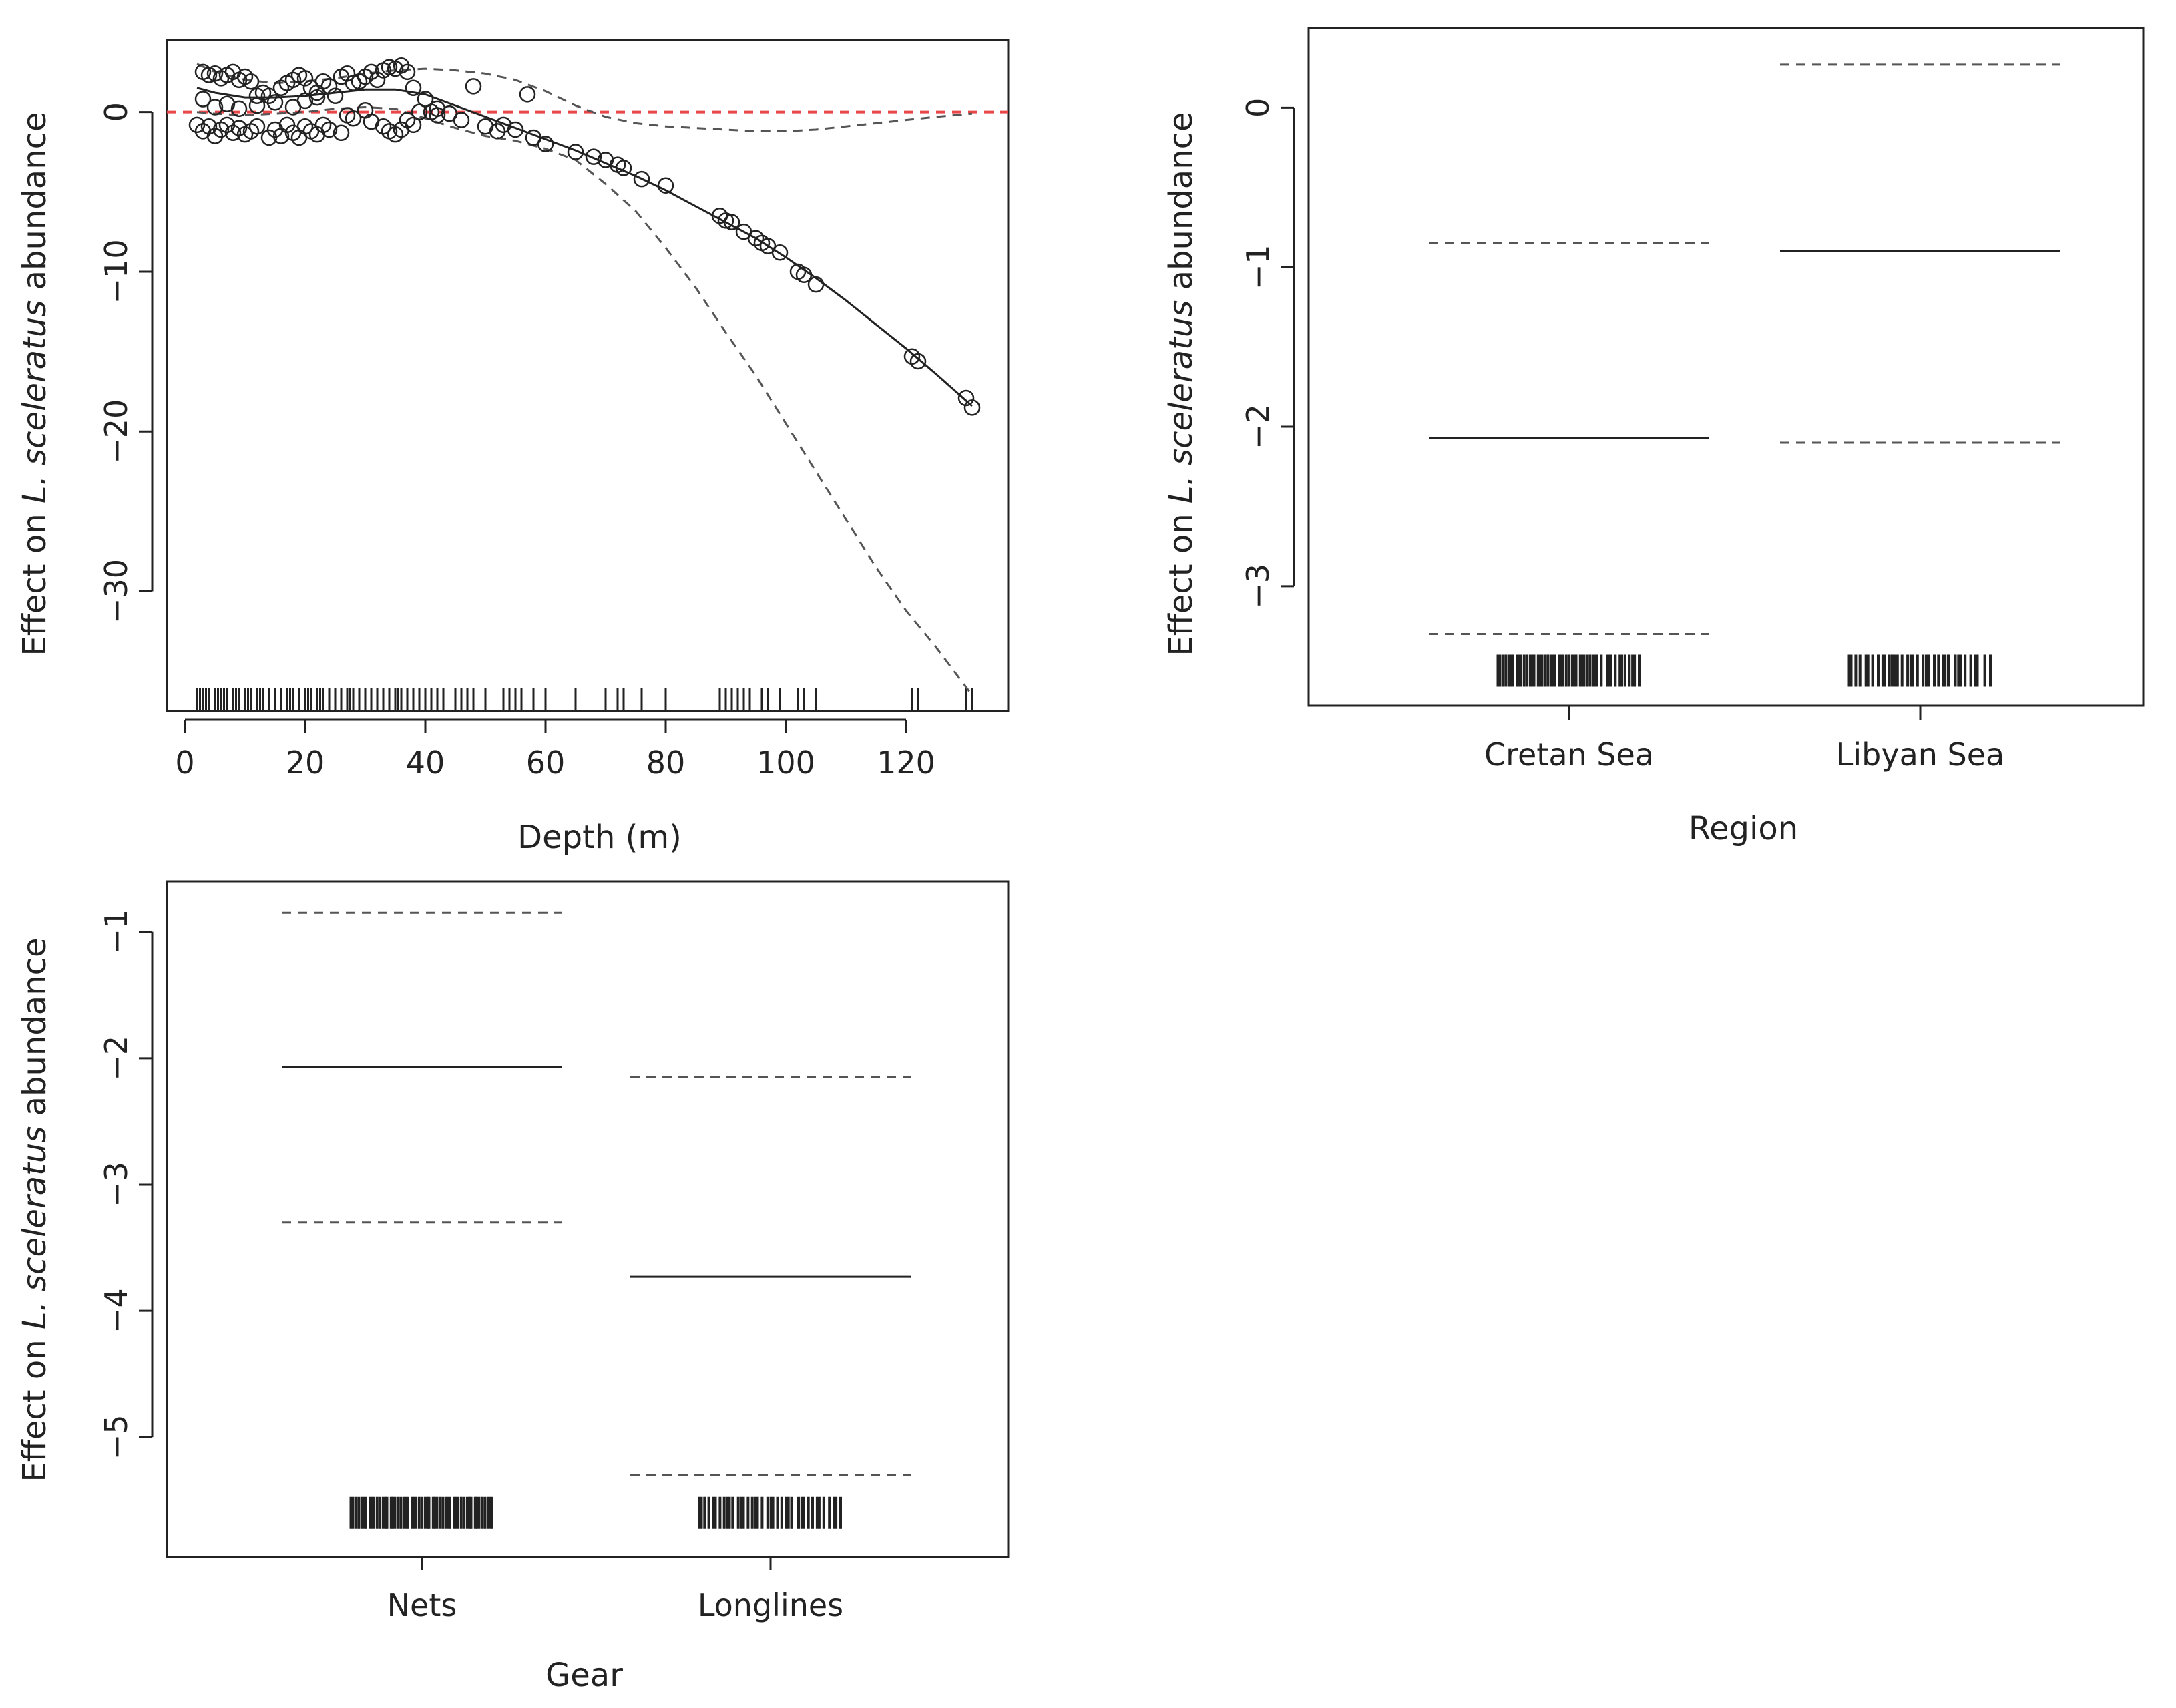 This screenshot has height=1708, width=2176. I want to click on x-tick-label-depth: 120, so click(906, 763).